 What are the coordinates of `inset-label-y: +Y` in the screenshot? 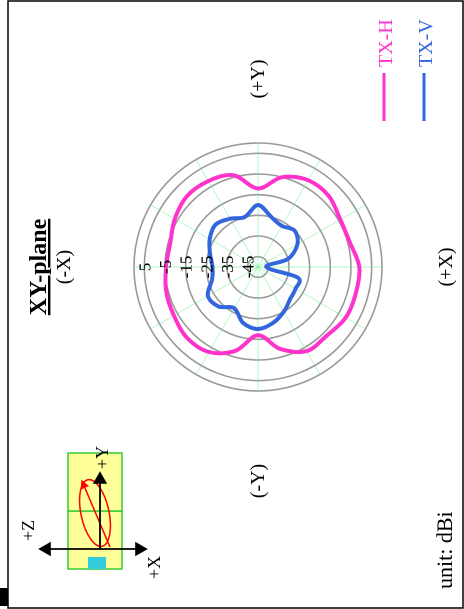 It's located at (102, 457).